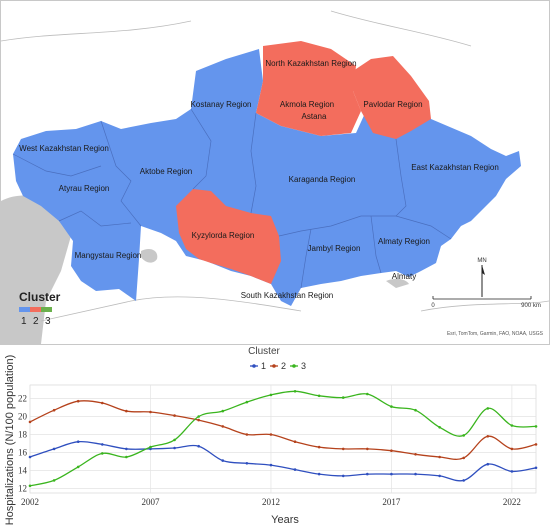  I want to click on map-legend: Cluster 1 2 3, so click(40, 308).